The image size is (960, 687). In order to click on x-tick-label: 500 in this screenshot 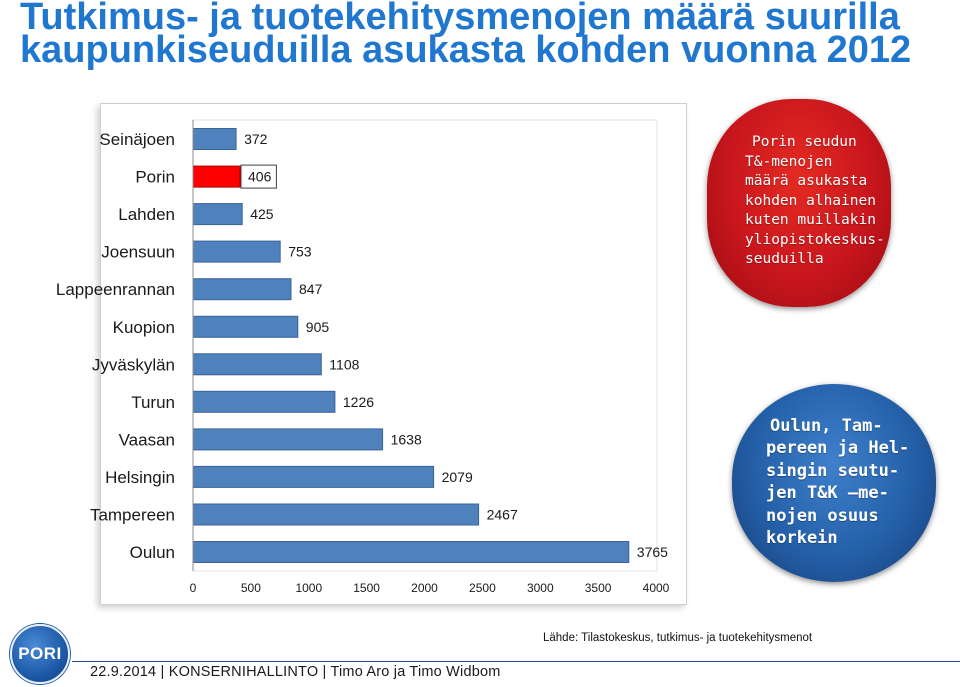, I will do `click(251, 588)`.